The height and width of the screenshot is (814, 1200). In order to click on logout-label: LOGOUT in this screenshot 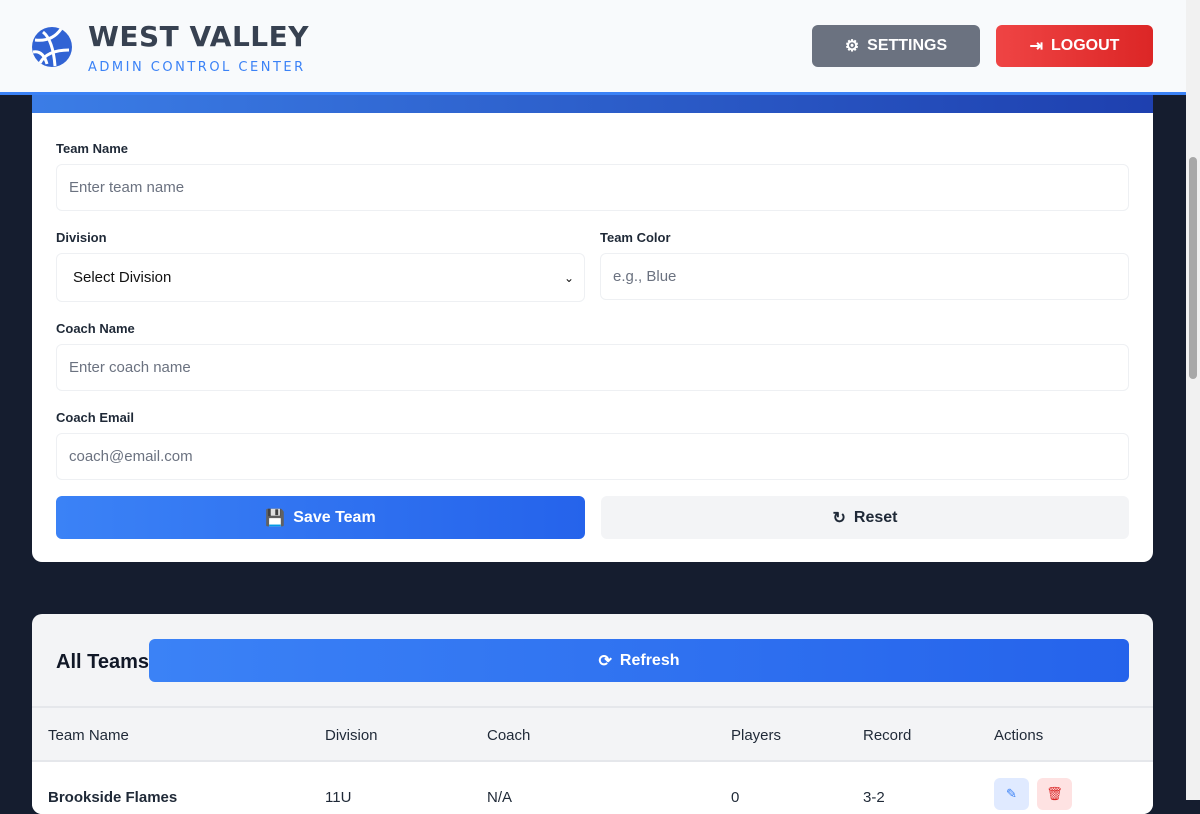, I will do `click(1085, 45)`.